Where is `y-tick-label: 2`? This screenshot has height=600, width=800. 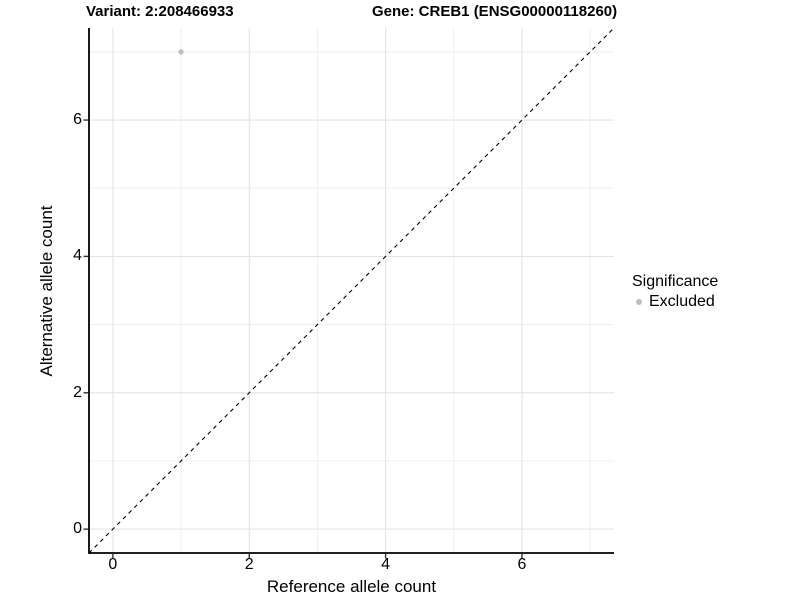 y-tick-label: 2 is located at coordinates (77, 392).